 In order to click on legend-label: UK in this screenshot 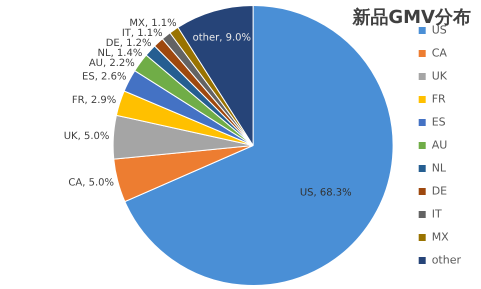, I will do `click(440, 75)`.